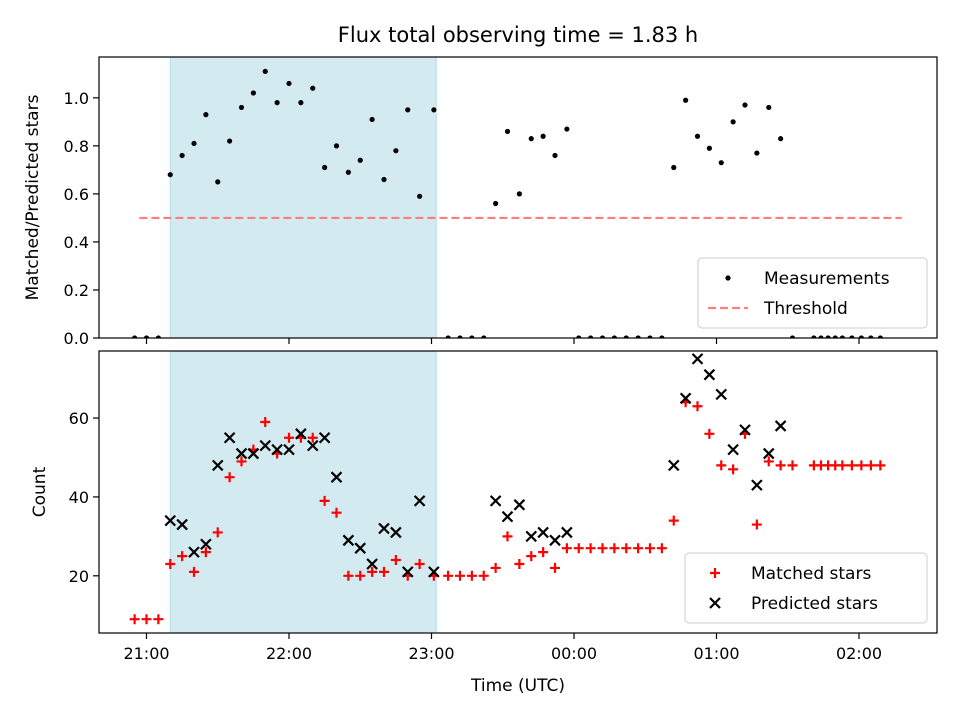 This screenshot has height=720, width=960. What do you see at coordinates (76, 194) in the screenshot?
I see `y-tick-label: 0.6` at bounding box center [76, 194].